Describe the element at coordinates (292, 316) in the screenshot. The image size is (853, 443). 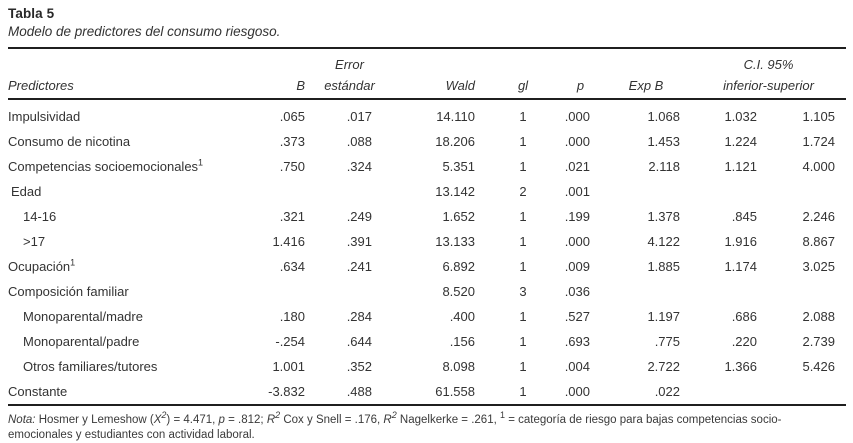
I see `cell-b: .180` at that location.